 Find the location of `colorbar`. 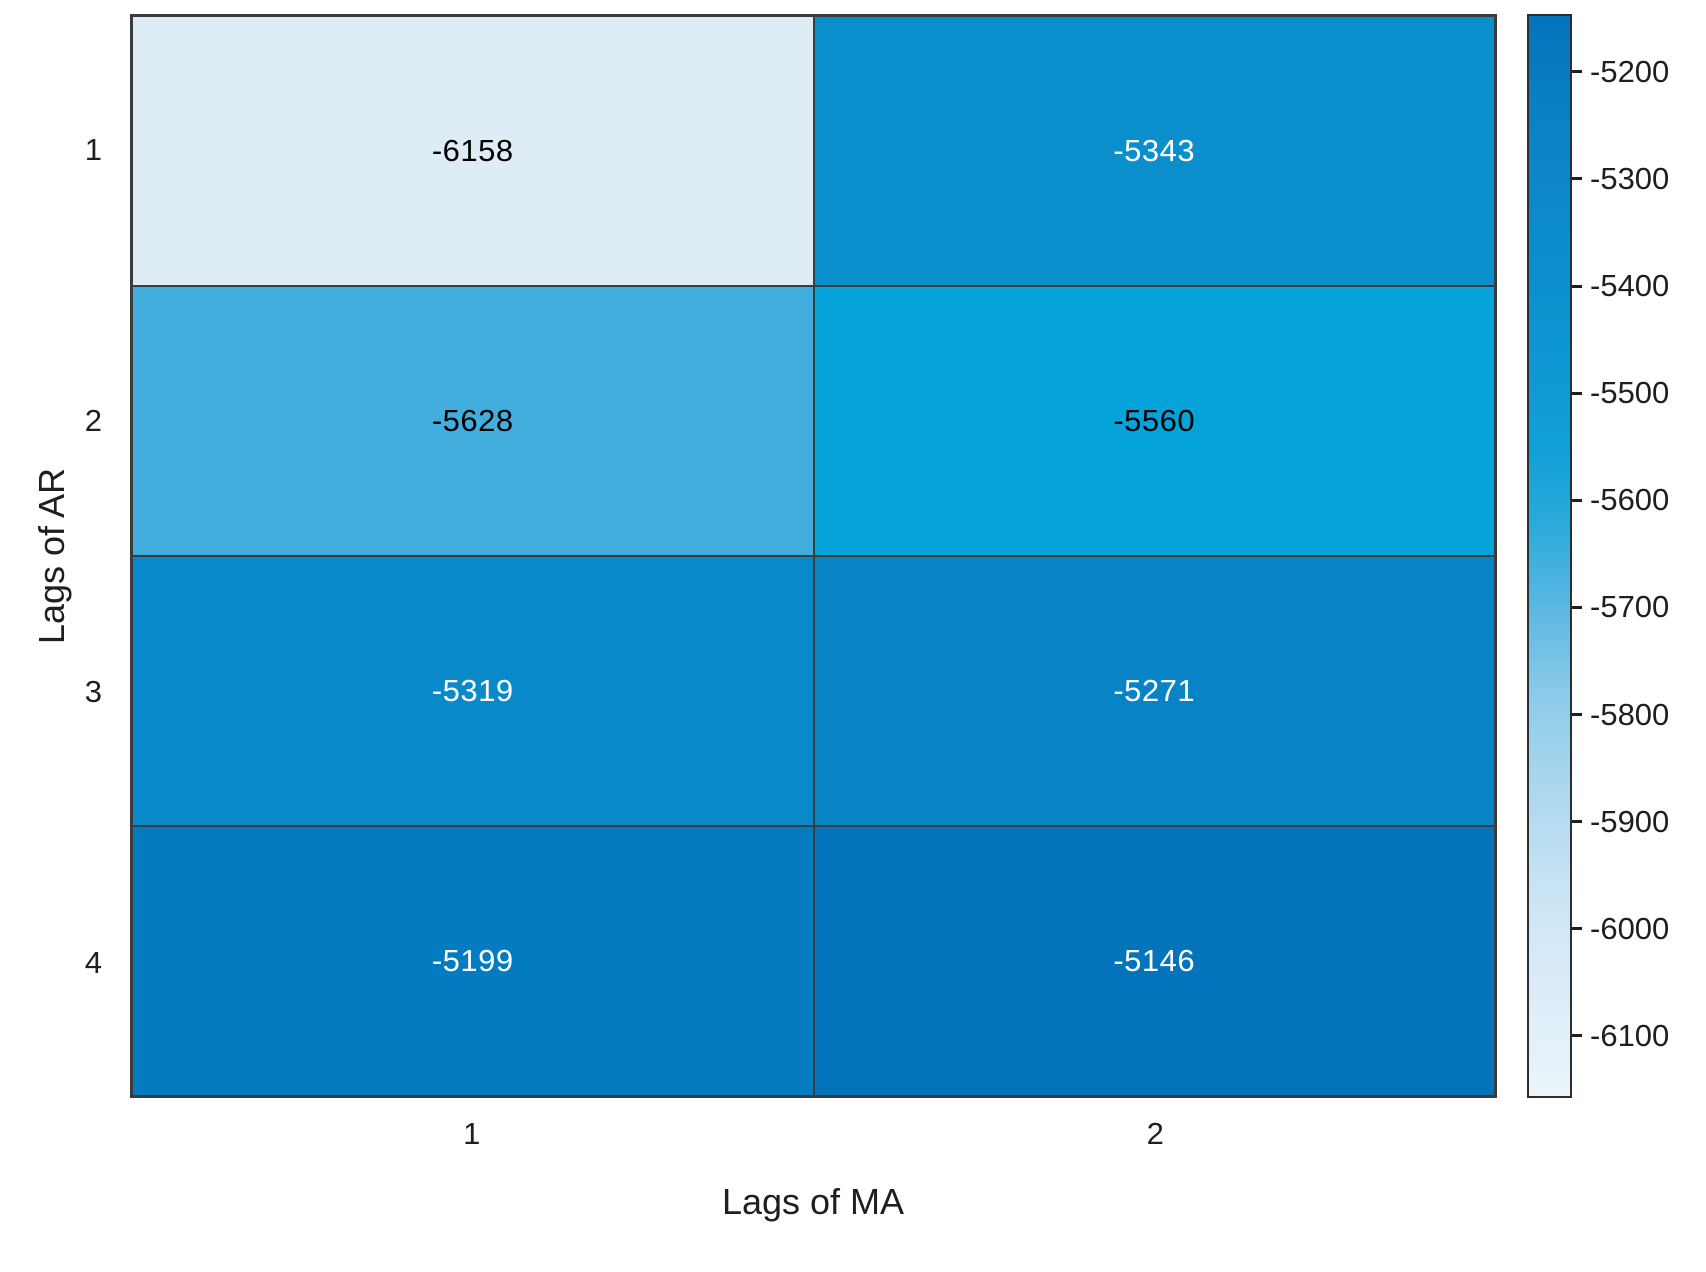

colorbar is located at coordinates (1549, 556).